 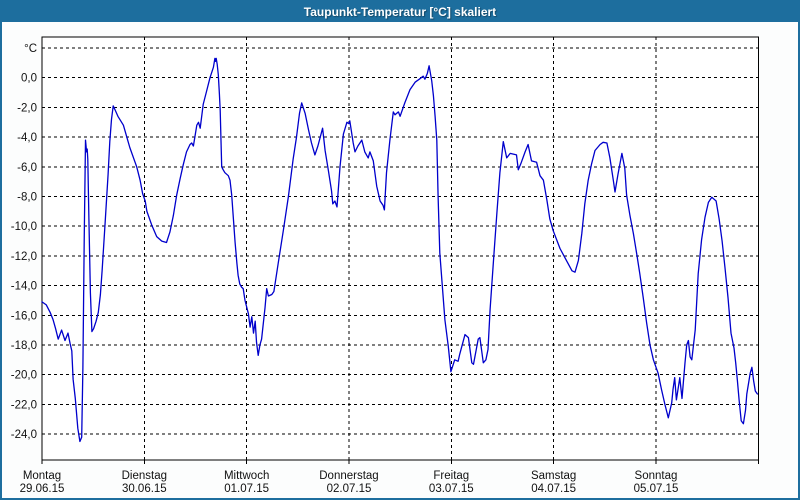 I want to click on y-tick-label: -12,0, so click(x=24, y=257).